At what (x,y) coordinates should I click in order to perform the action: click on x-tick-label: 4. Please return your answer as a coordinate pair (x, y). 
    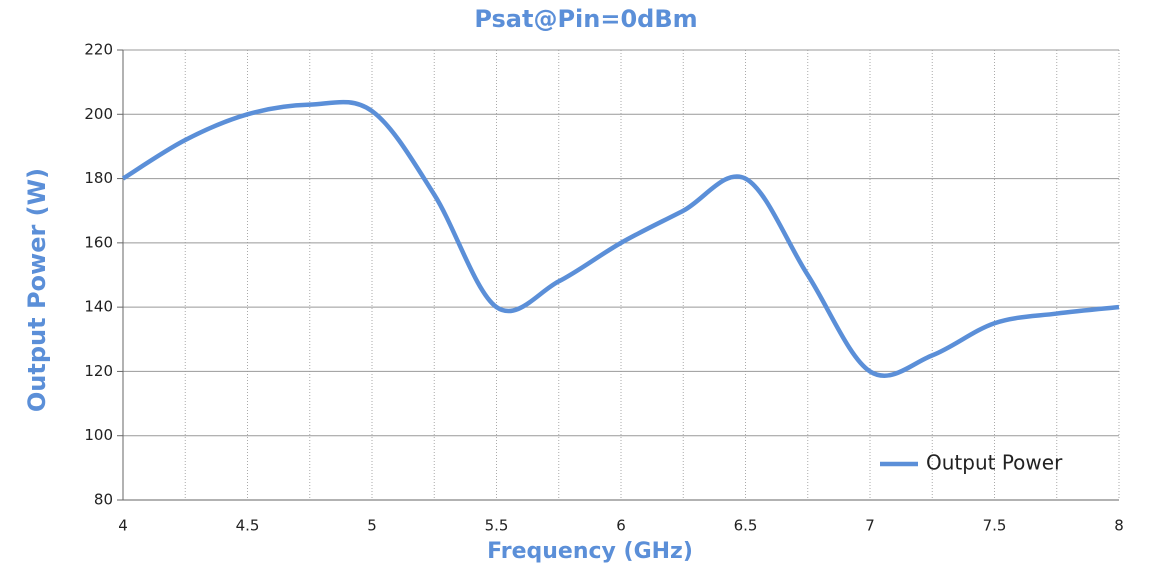
    Looking at the image, I should click on (123, 526).